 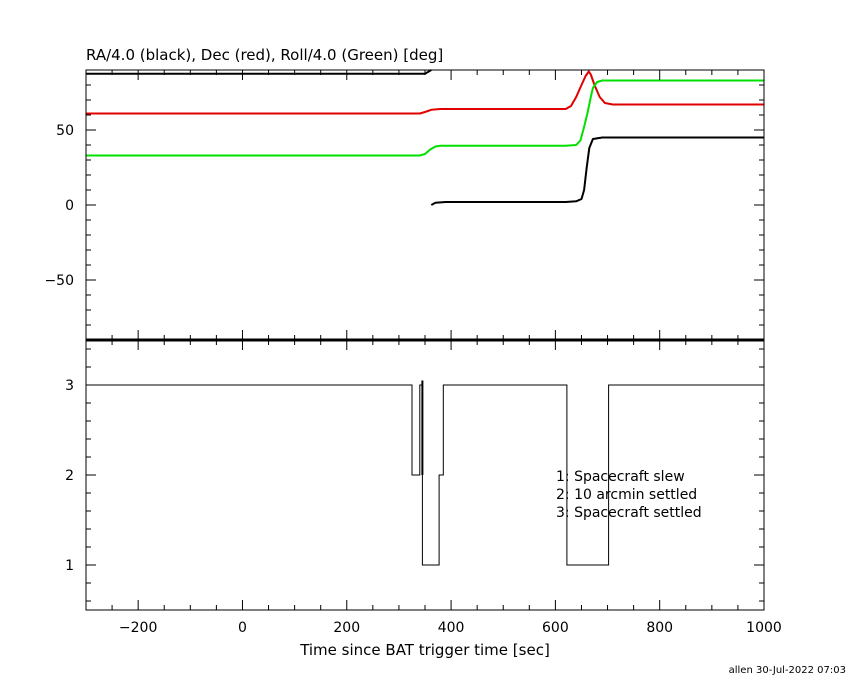 What do you see at coordinates (69, 566) in the screenshot?
I see `y-tick-label: 1` at bounding box center [69, 566].